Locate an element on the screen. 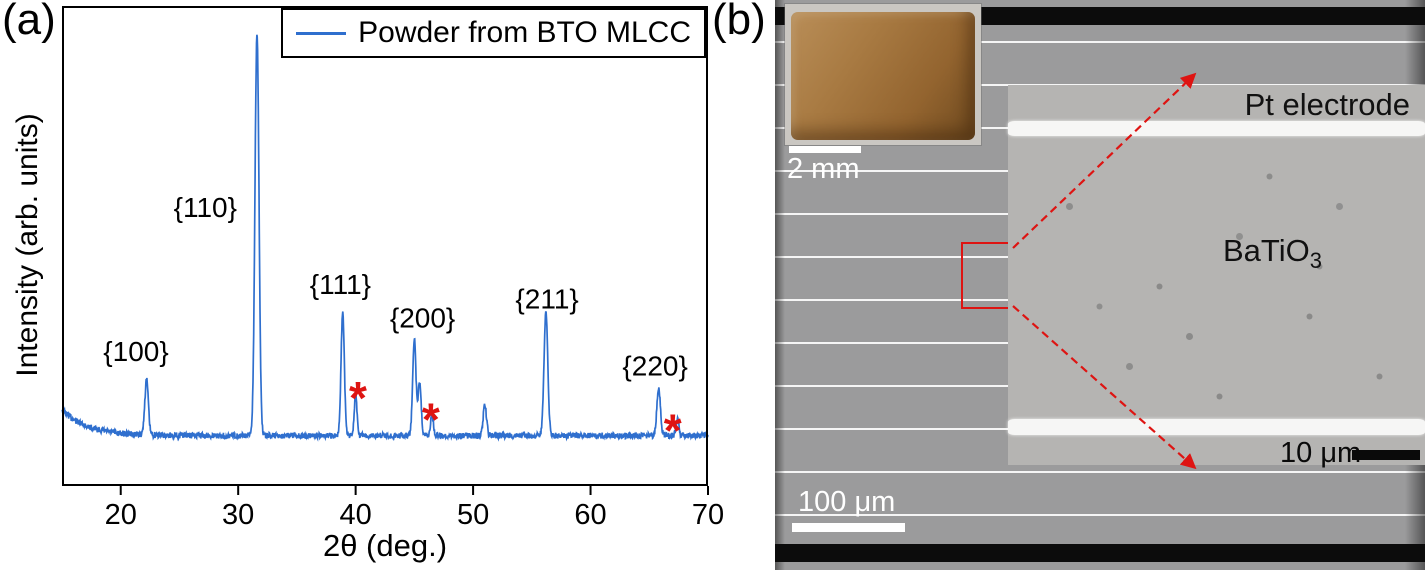 The width and height of the screenshot is (1425, 570). legend: Powder from BTO MLCC is located at coordinates (493, 33).